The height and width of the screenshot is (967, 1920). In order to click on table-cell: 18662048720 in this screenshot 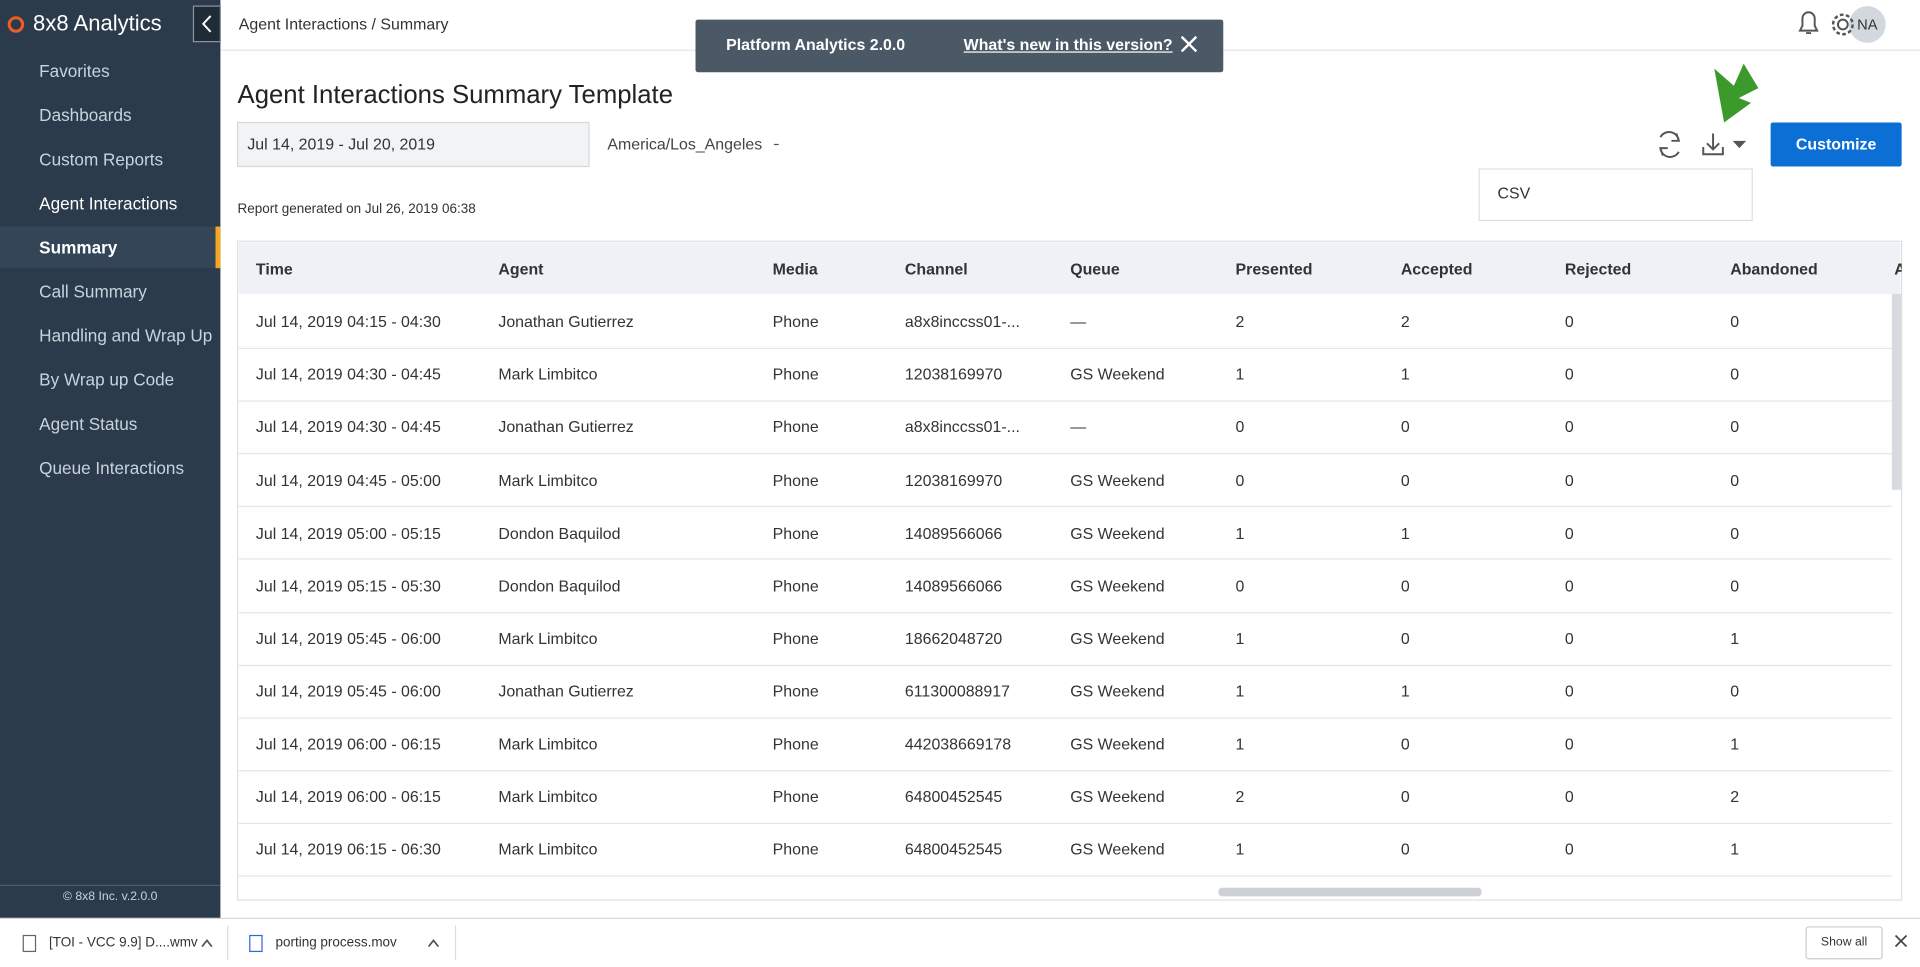, I will do `click(953, 638)`.